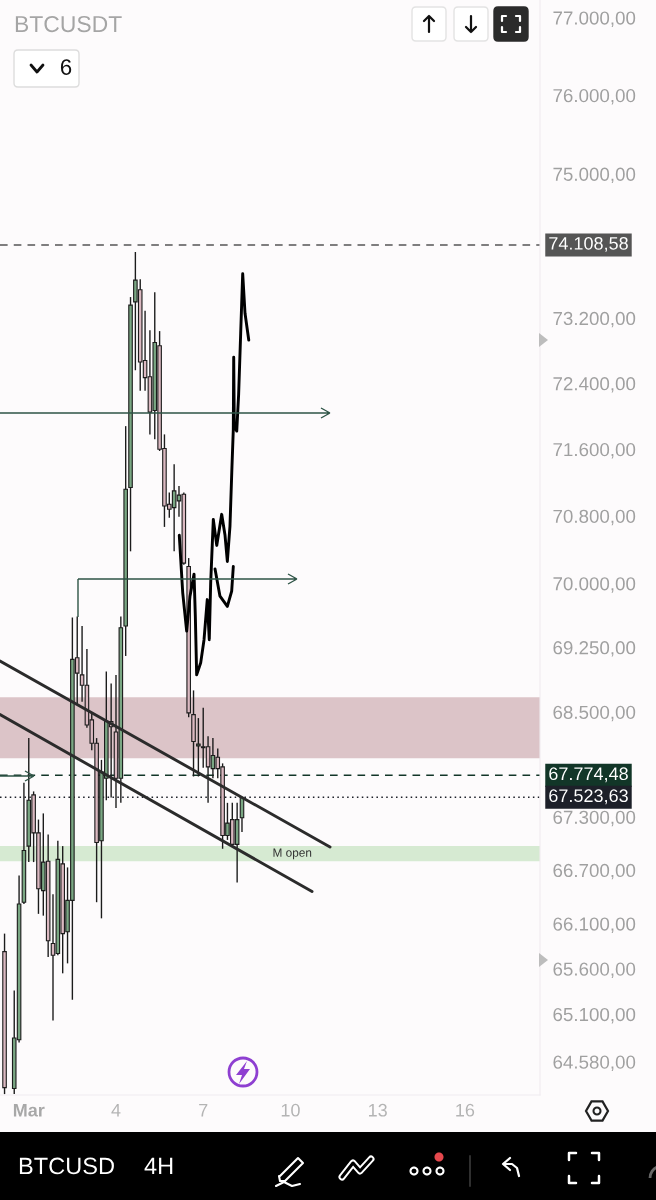 The image size is (656, 1200). Describe the element at coordinates (594, 585) in the screenshot. I see `y-tick-label: 70.000,00` at that location.